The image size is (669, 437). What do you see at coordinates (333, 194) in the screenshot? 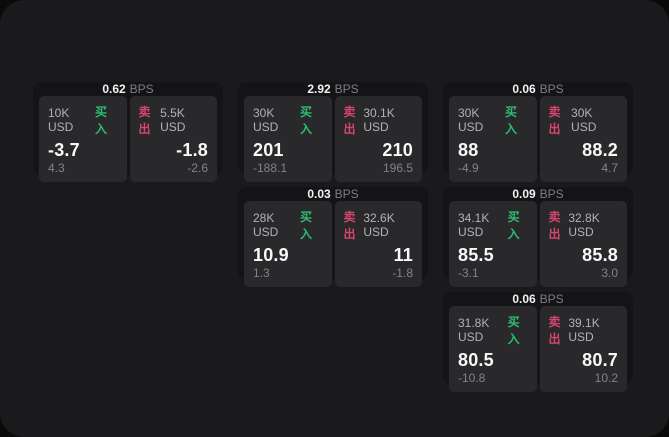
I see `bps-header: 0.03 BPS` at bounding box center [333, 194].